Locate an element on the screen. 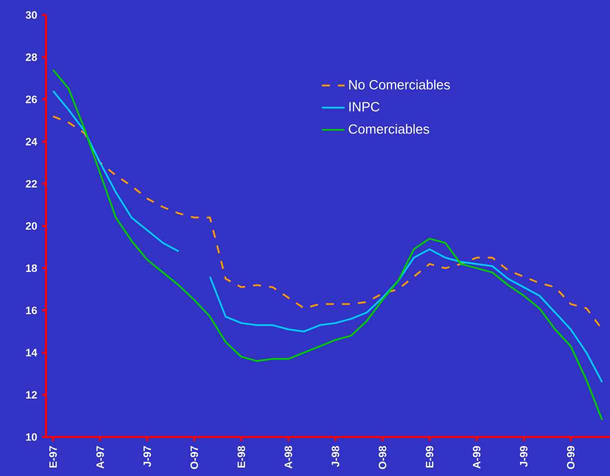 This screenshot has width=610, height=476. y-tick-label: 16 is located at coordinates (31, 310).